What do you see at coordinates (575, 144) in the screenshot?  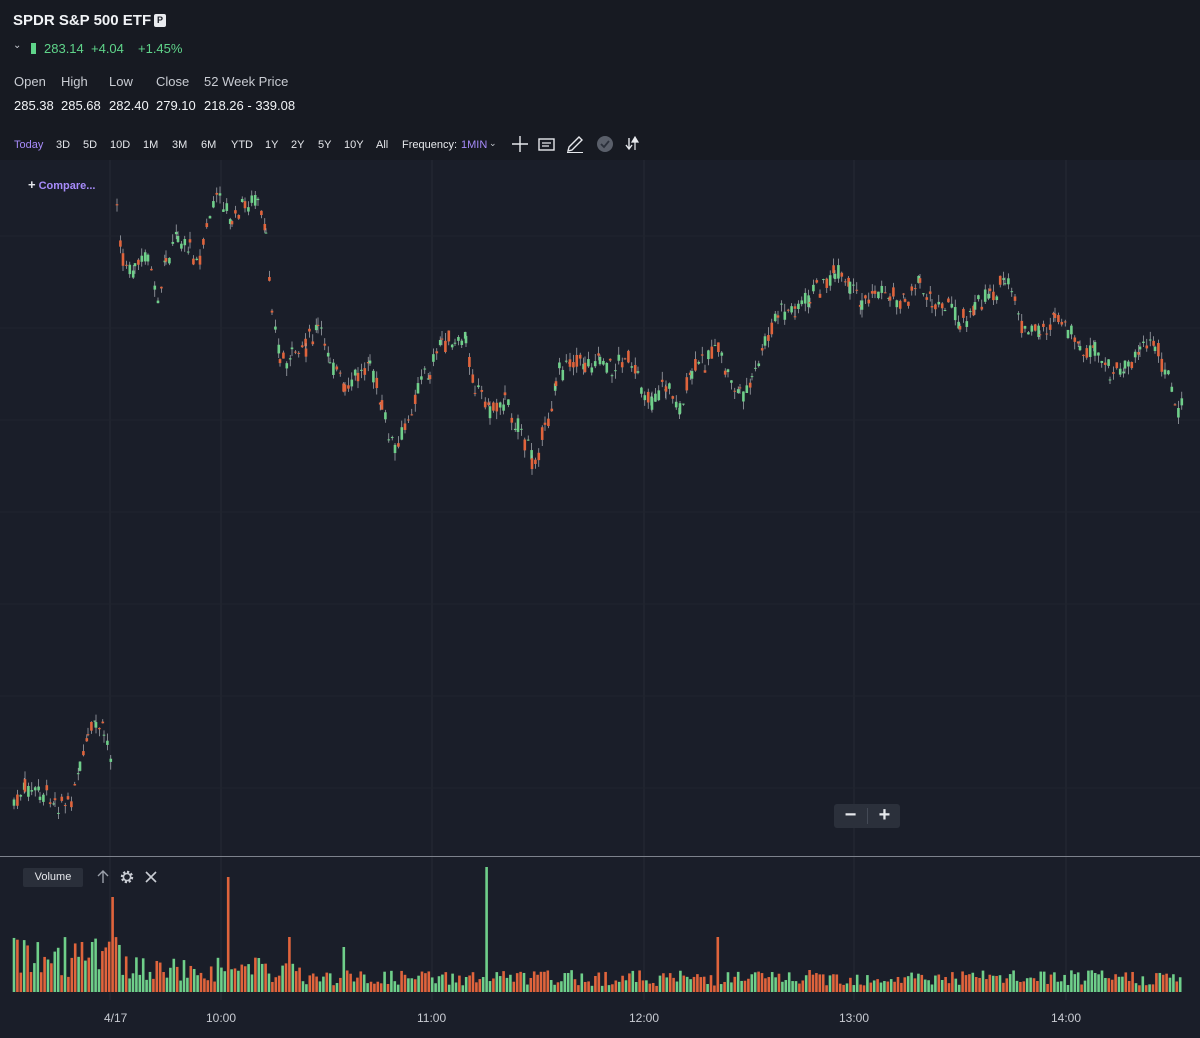 I see `draw-icon` at bounding box center [575, 144].